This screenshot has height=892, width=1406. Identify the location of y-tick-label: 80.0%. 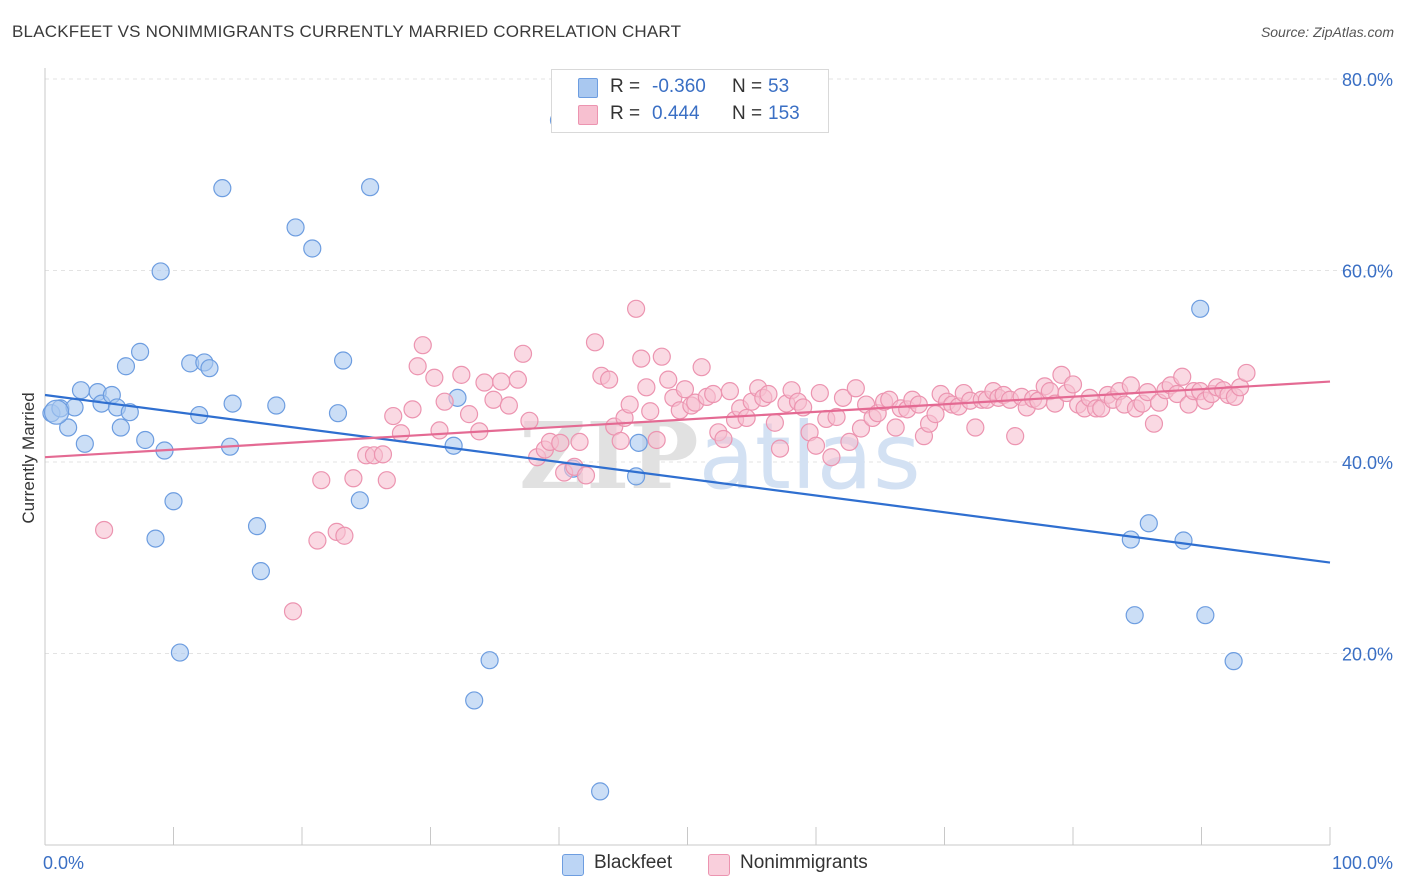
(1367, 80).